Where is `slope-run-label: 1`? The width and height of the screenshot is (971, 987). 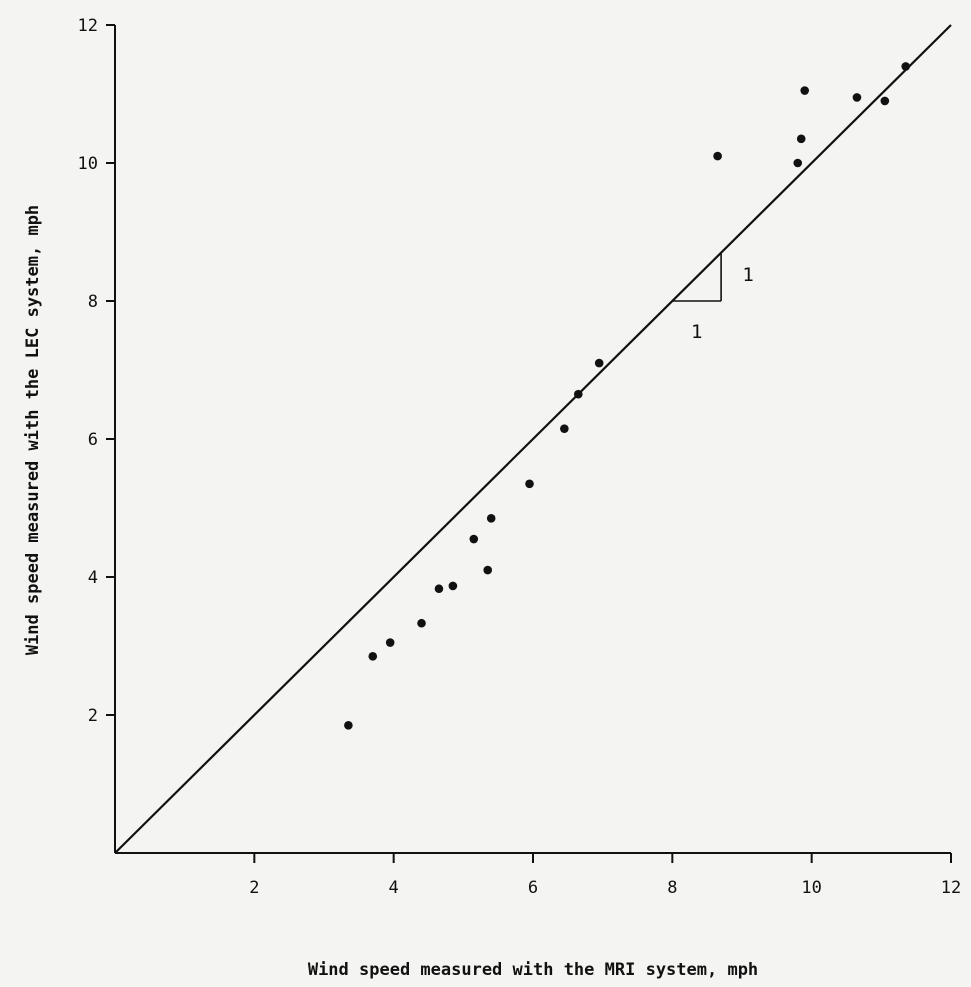 slope-run-label: 1 is located at coordinates (696, 332).